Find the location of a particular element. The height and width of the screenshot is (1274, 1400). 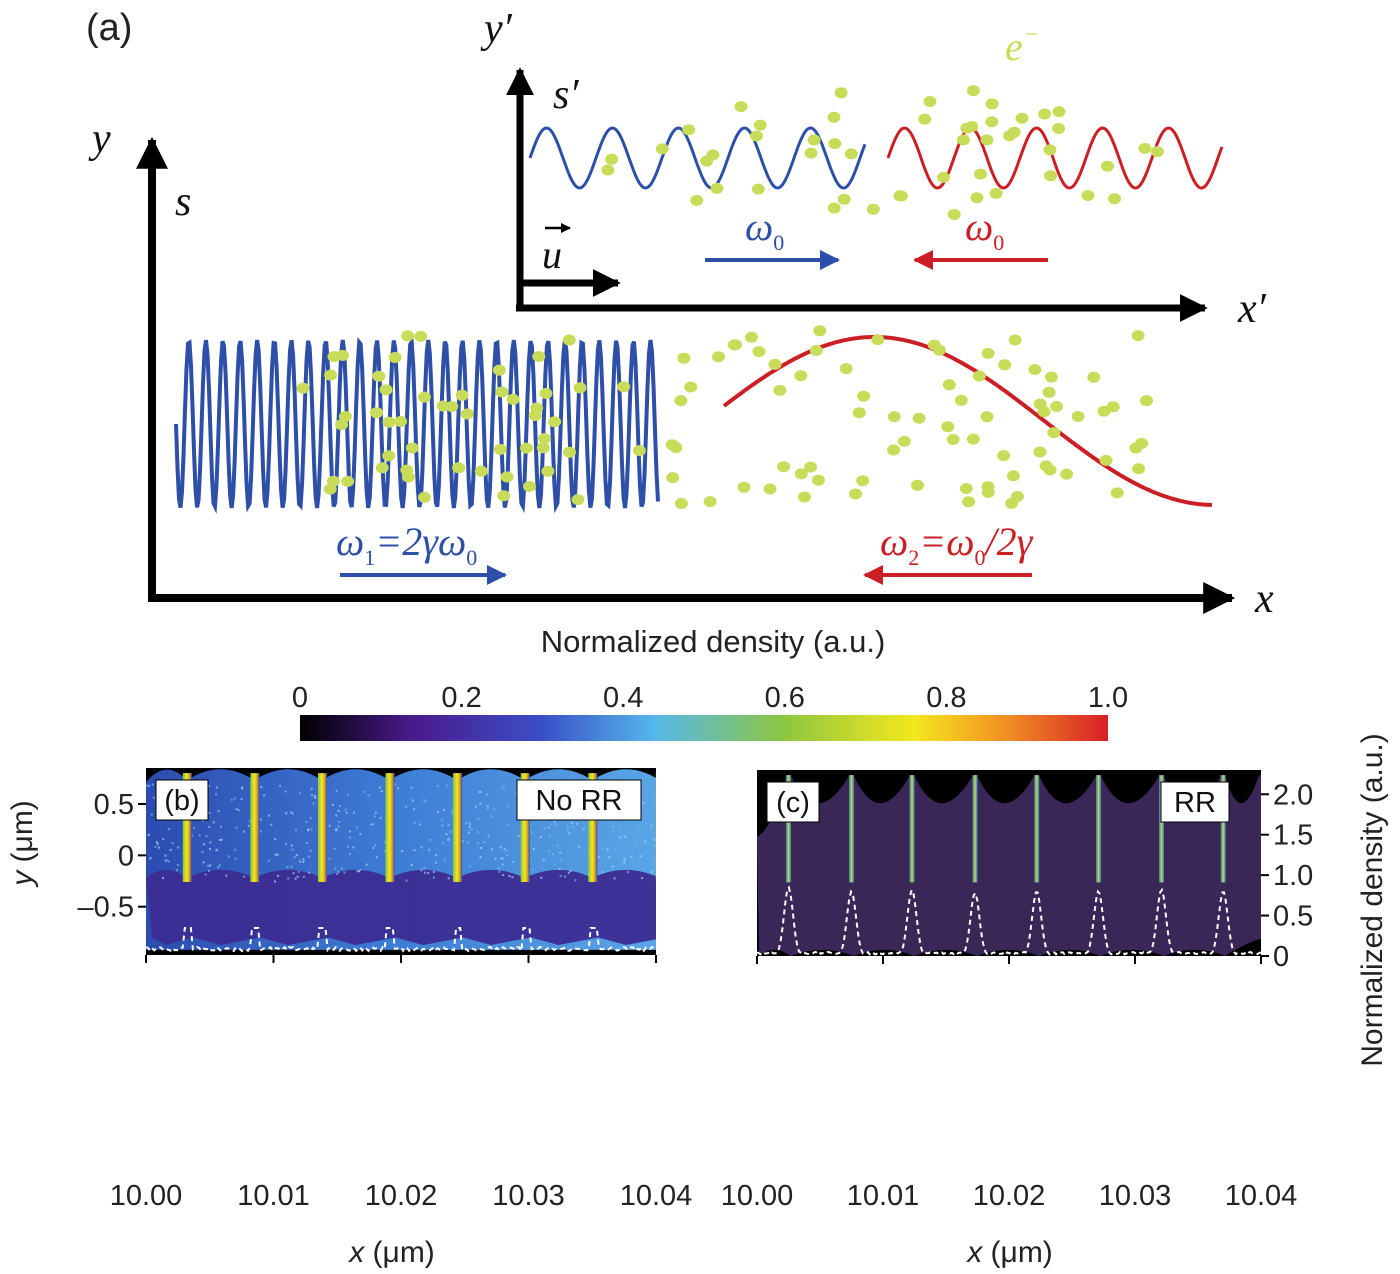

outer-red-wave is located at coordinates (967, 421).